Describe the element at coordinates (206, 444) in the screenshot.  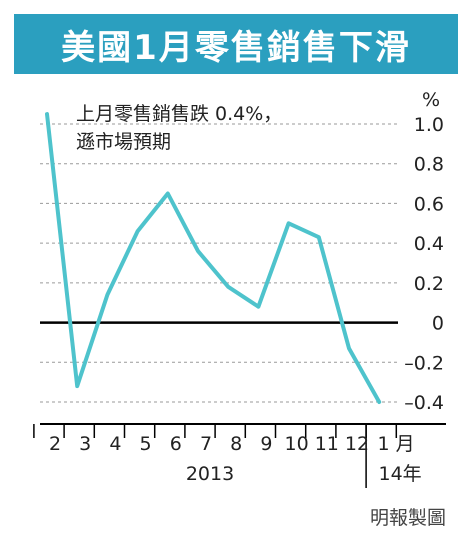
I see `x-tick-label: 7` at that location.